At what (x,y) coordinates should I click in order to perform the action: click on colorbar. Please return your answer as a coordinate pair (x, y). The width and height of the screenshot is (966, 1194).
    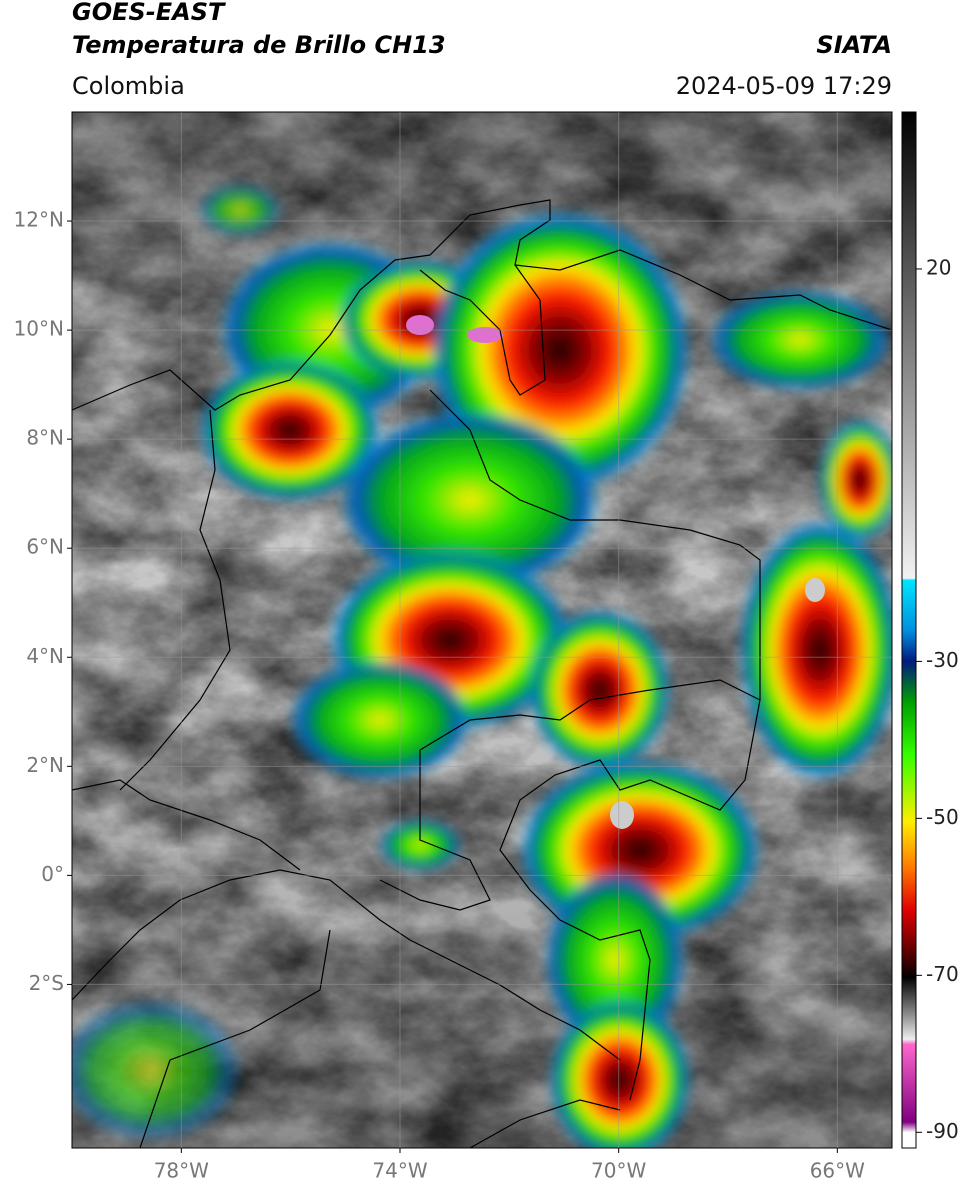
    Looking at the image, I should click on (909, 630).